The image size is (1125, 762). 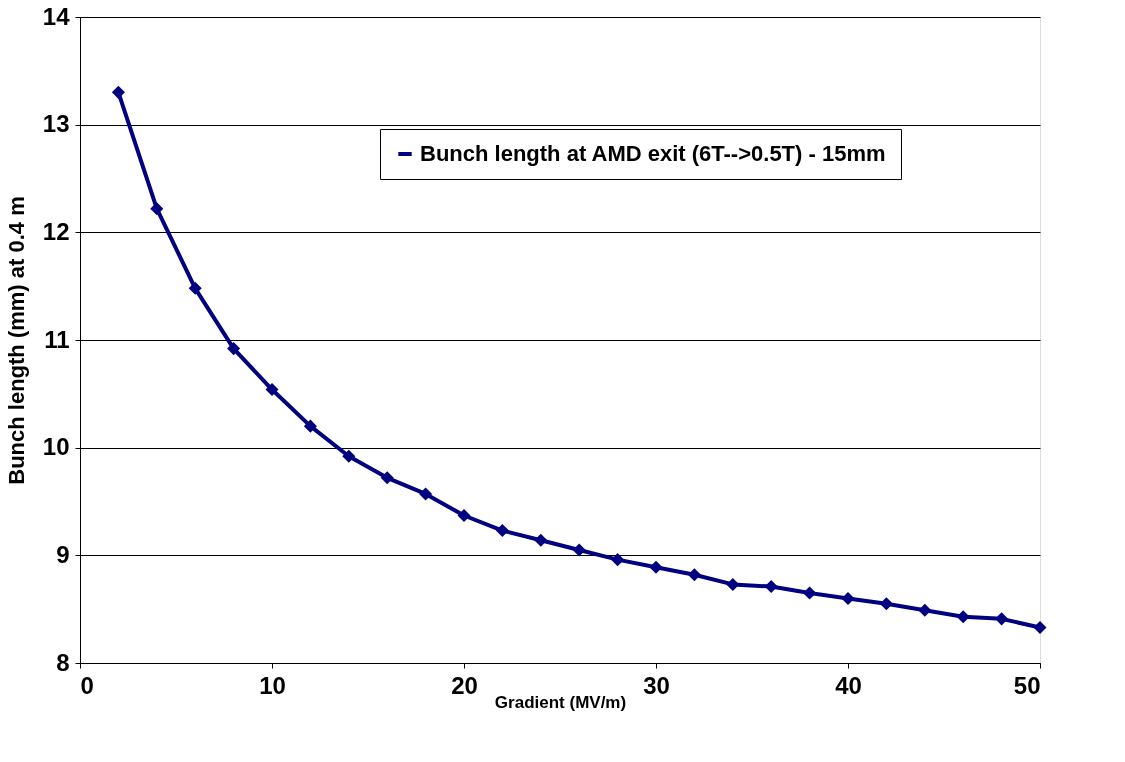 What do you see at coordinates (653, 153) in the screenshot?
I see `legend-label: Bunch length at AMD exit (6T-->0.5T) - 15mm` at bounding box center [653, 153].